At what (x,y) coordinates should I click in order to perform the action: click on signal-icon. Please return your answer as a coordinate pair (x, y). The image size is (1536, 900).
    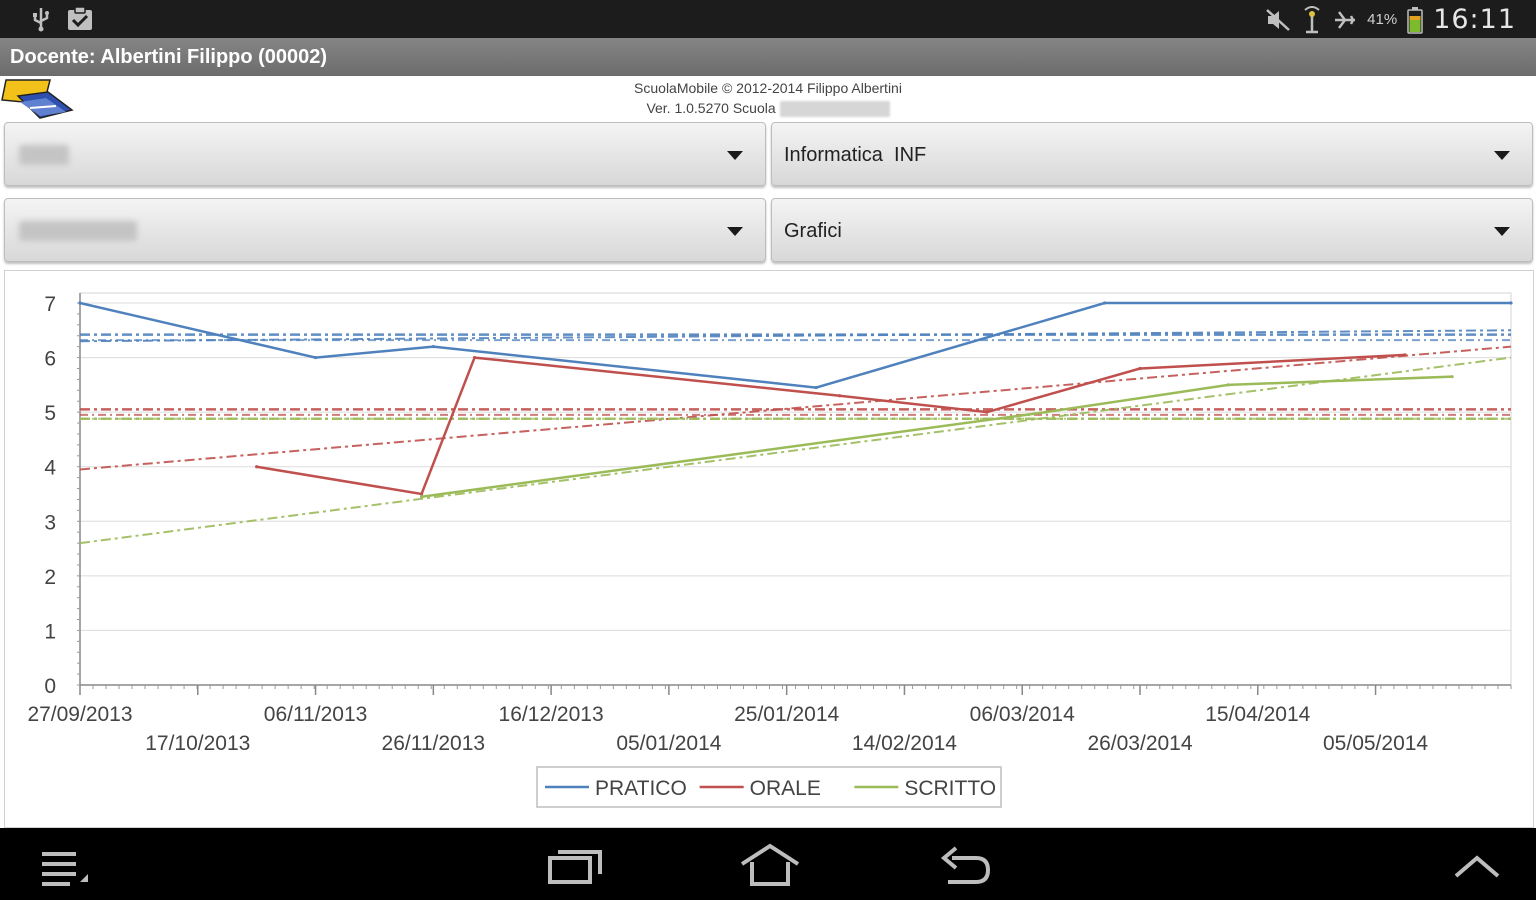
    Looking at the image, I should click on (1312, 19).